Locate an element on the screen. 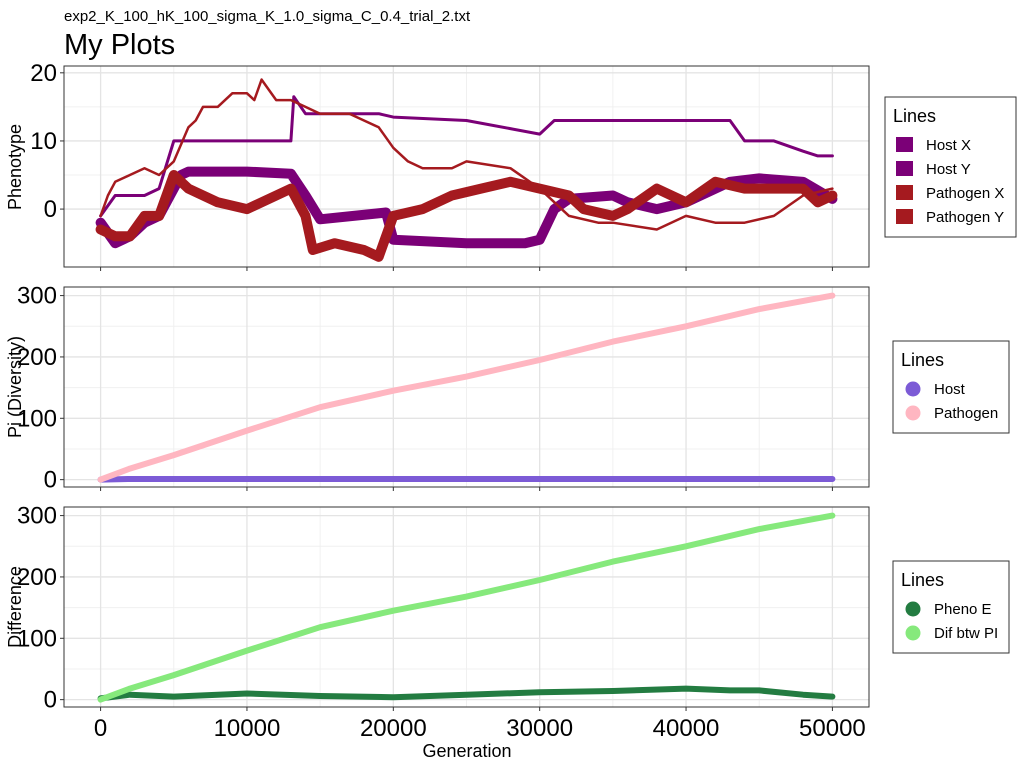  legend: Lines Host Pathogen is located at coordinates (951, 387).